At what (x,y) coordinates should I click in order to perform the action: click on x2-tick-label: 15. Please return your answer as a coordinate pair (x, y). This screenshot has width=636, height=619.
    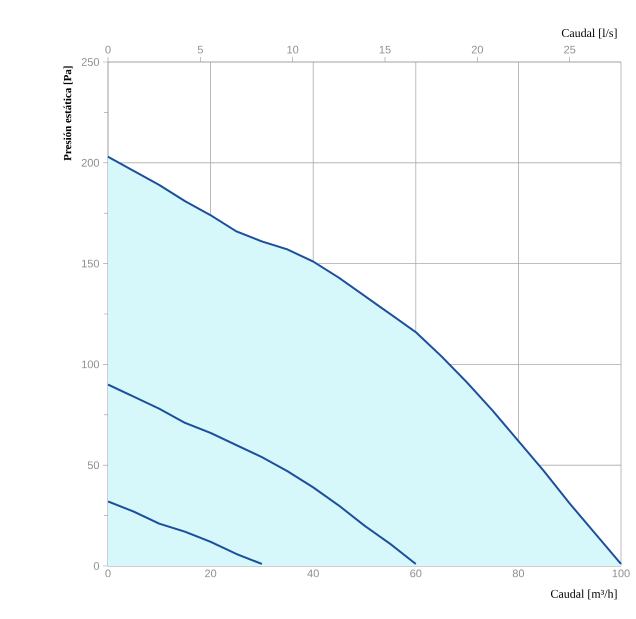
    Looking at the image, I should click on (385, 50).